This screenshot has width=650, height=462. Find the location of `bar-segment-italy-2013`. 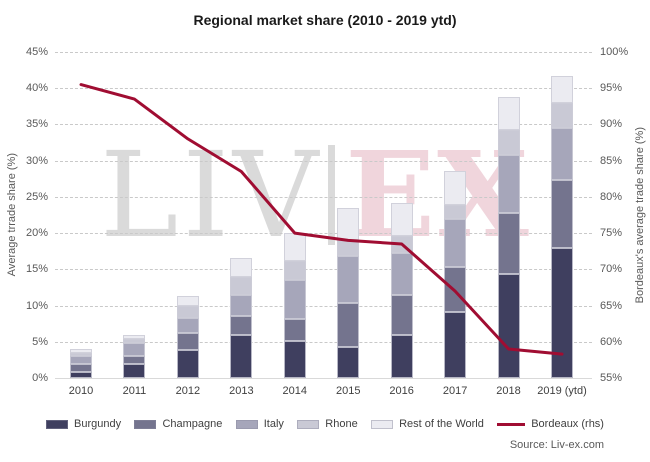

bar-segment-italy-2013 is located at coordinates (241, 305).